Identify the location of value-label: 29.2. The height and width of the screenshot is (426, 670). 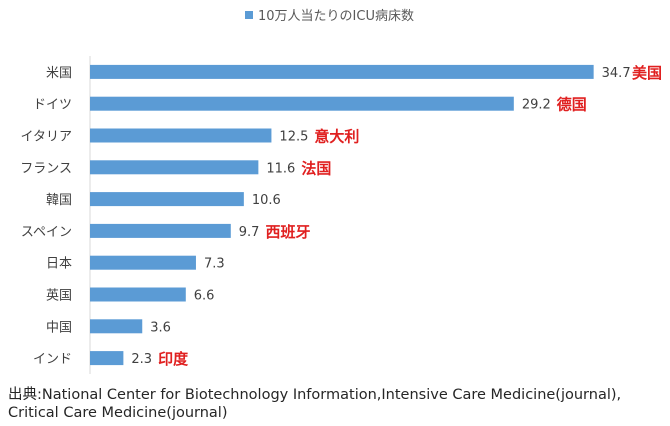
(536, 105).